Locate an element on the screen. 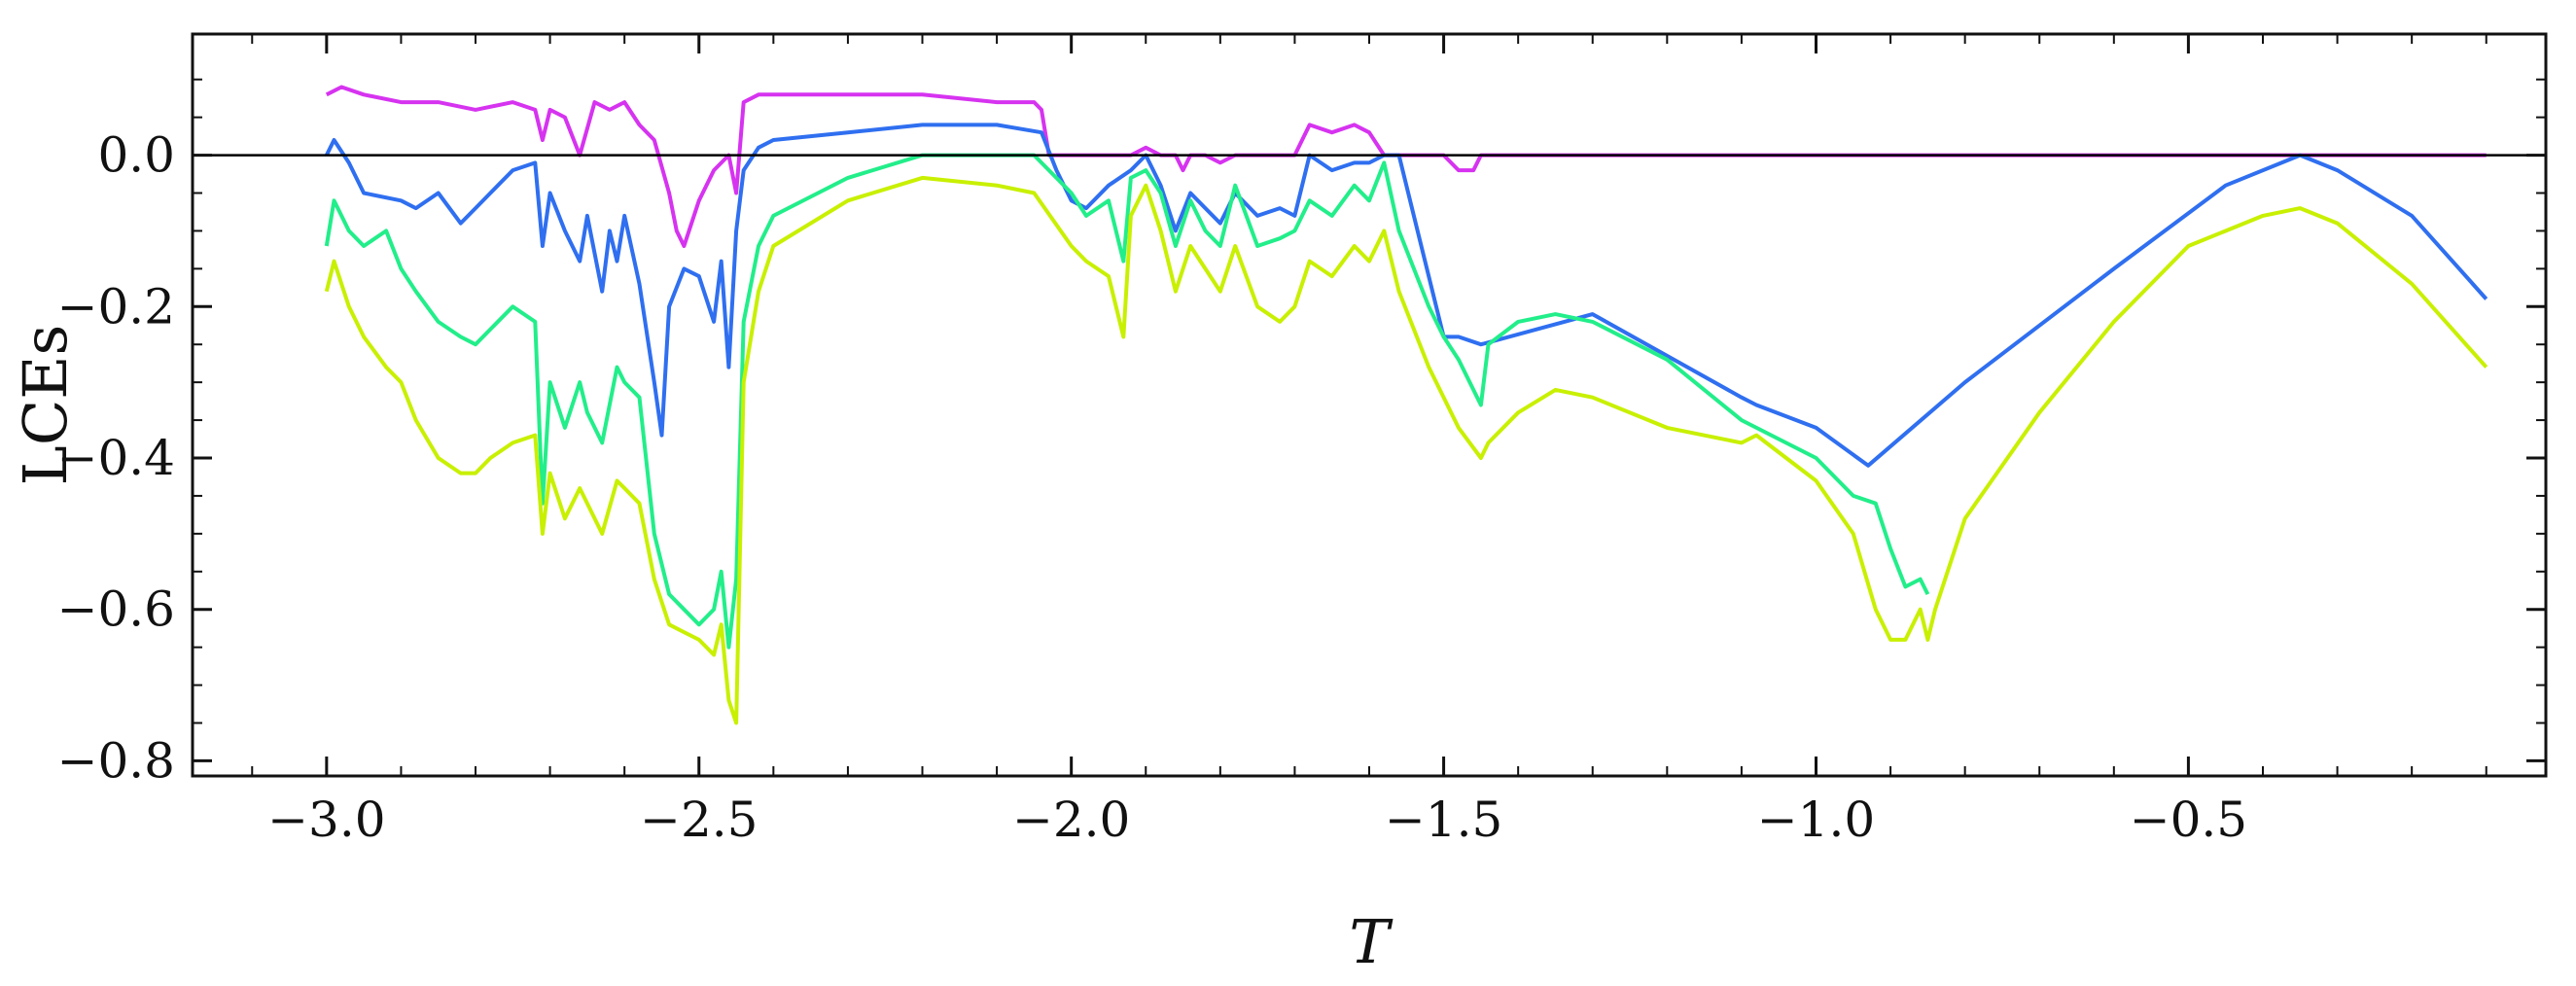 This screenshot has width=2576, height=986. x-tick-label: −2.0 is located at coordinates (1071, 820).